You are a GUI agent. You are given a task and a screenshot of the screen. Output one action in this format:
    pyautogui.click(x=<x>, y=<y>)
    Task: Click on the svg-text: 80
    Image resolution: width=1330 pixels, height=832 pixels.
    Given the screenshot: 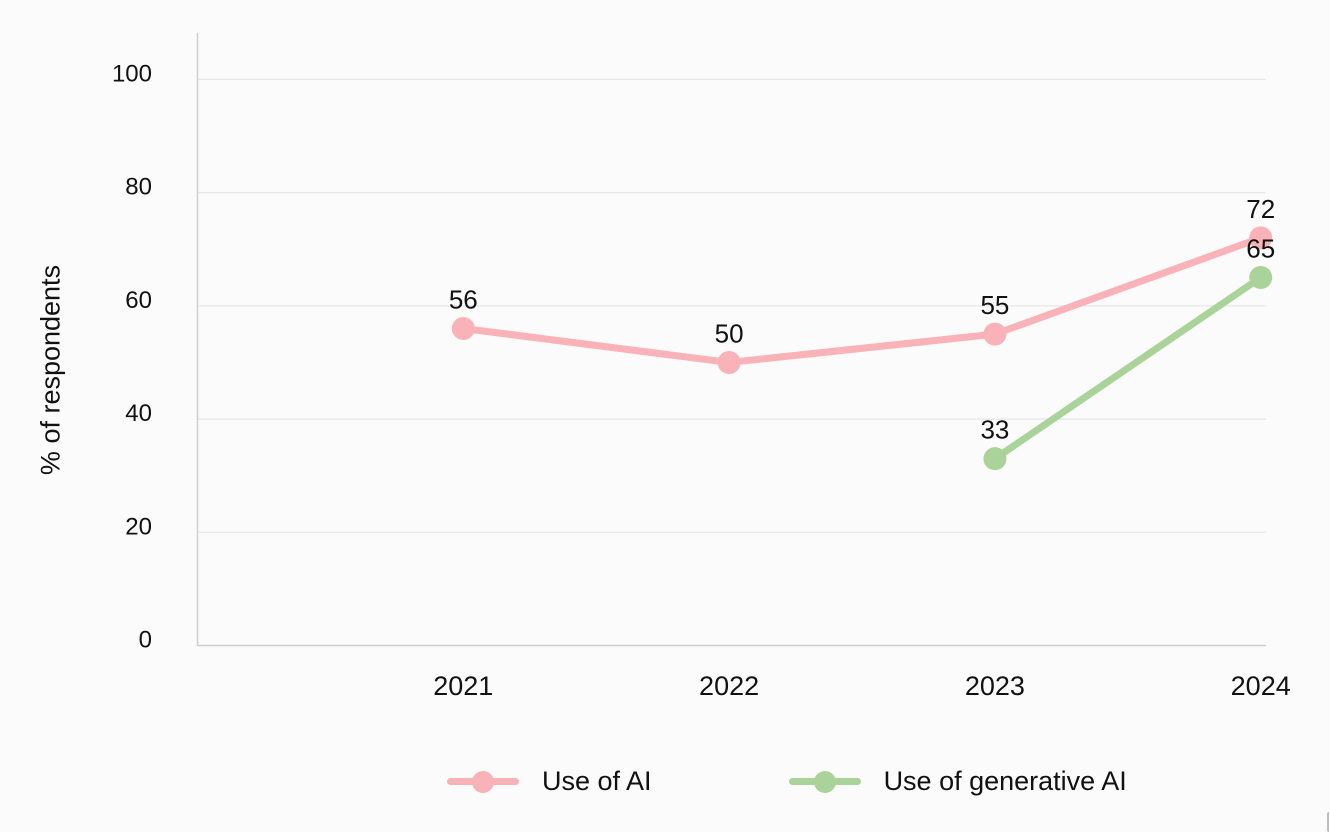 What is the action you would take?
    pyautogui.click(x=138, y=187)
    